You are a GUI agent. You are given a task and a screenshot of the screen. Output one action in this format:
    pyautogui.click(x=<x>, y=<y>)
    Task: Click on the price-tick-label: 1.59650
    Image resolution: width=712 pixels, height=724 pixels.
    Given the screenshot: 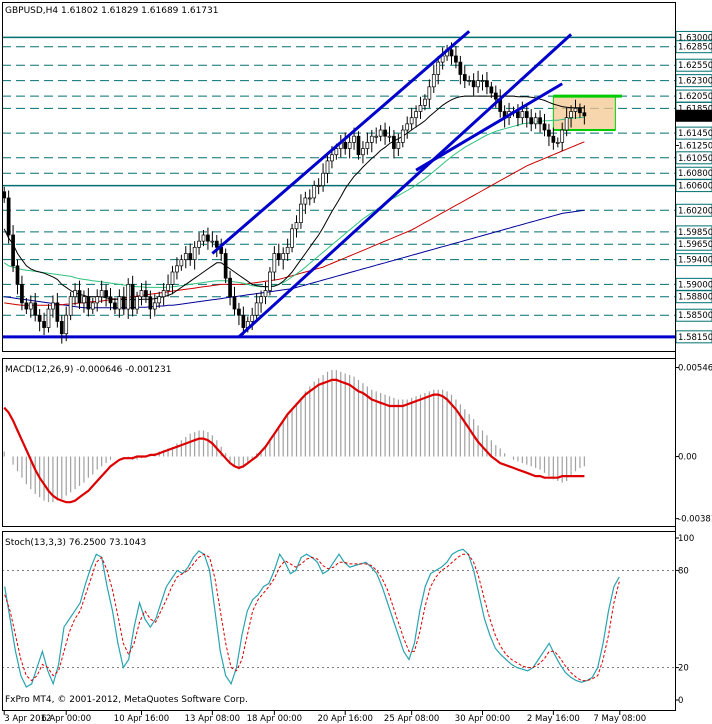 What is the action you would take?
    pyautogui.click(x=695, y=245)
    